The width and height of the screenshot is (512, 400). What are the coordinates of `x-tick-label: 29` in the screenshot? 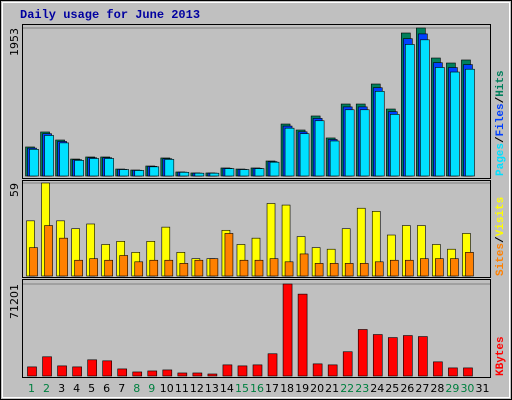 It's located at (452, 388).